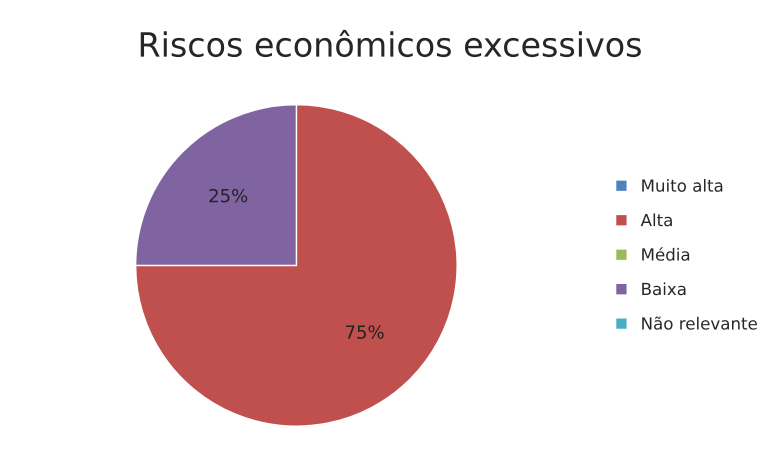 Image resolution: width=780 pixels, height=474 pixels. Describe the element at coordinates (666, 254) in the screenshot. I see `legend-label: Média` at that location.